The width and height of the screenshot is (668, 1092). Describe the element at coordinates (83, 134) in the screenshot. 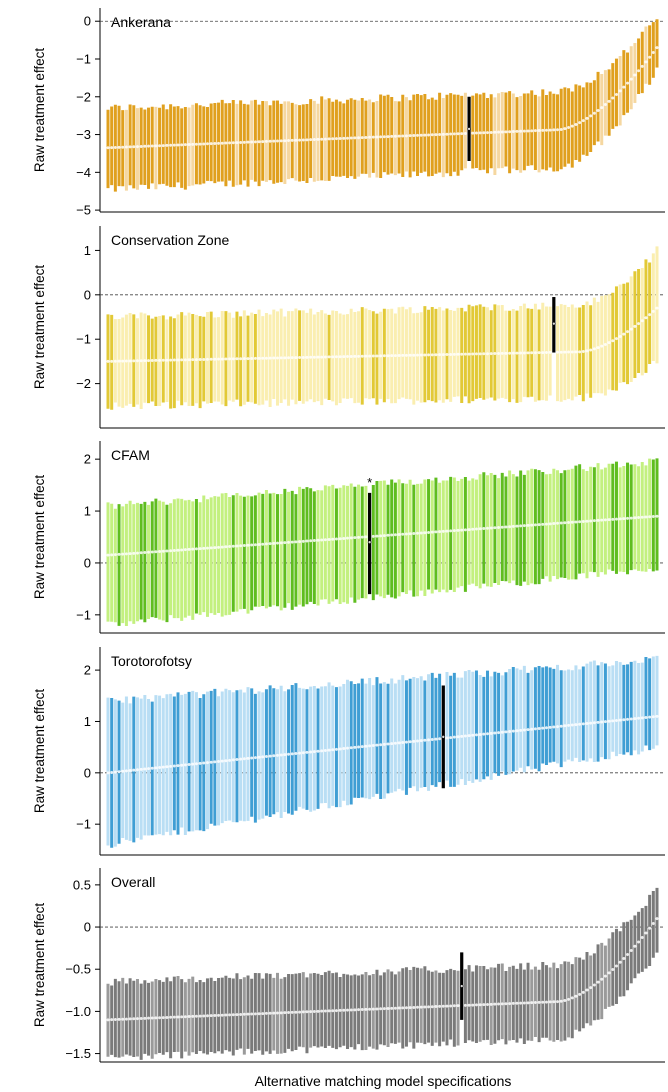

I see `y-tick-label: −3` at that location.